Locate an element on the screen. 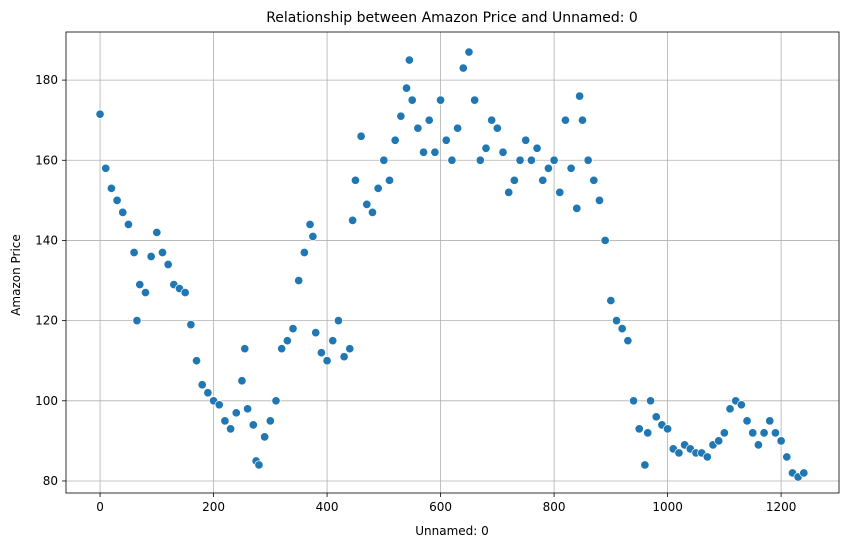 Image resolution: width=850 pixels, height=547 pixels. x-axis-ticks: 0 200 400 600 800 1000 1200 is located at coordinates (446, 503).